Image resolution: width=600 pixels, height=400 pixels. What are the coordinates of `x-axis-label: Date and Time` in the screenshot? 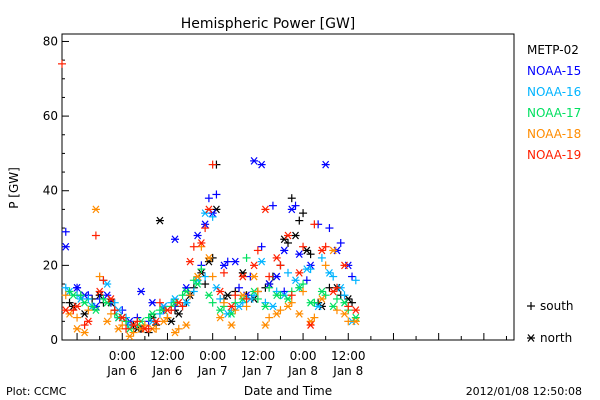 It's located at (288, 391).